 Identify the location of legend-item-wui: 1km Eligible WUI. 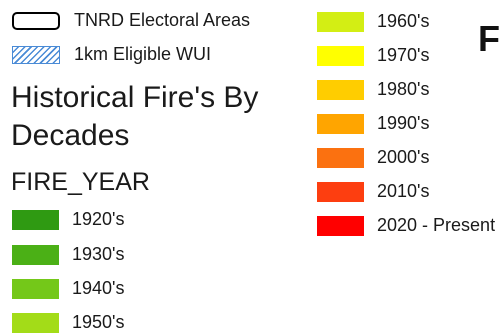
(111, 54).